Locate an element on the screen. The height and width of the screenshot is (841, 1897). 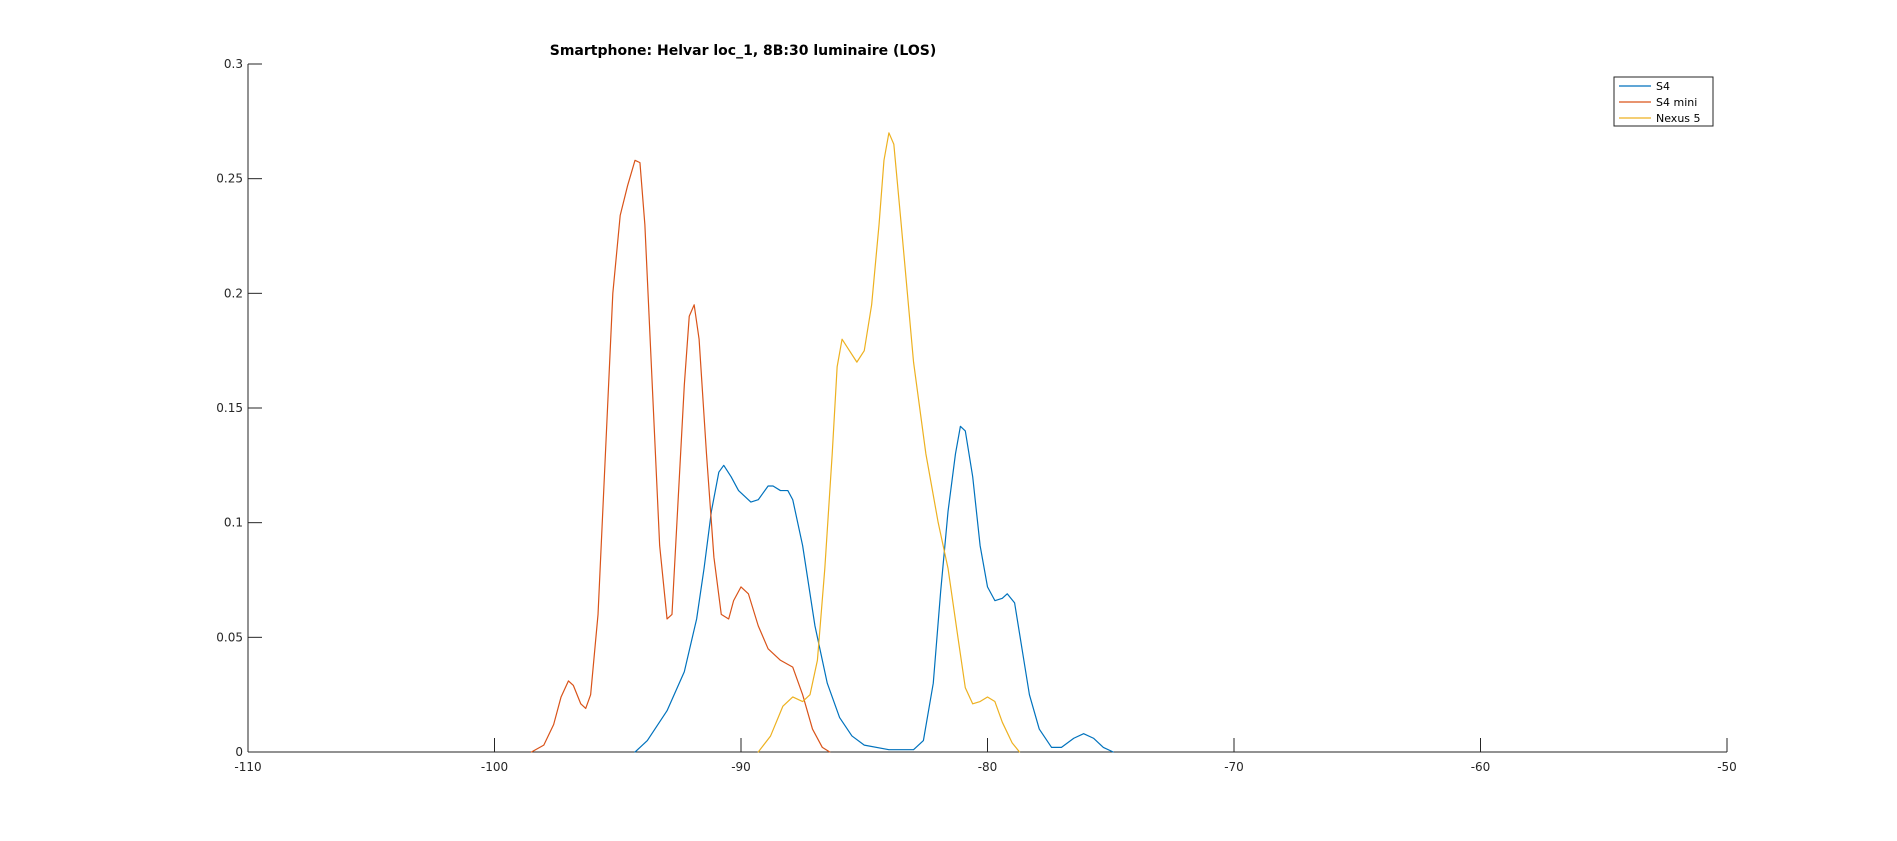
x-tick-label: -80 is located at coordinates (988, 767).